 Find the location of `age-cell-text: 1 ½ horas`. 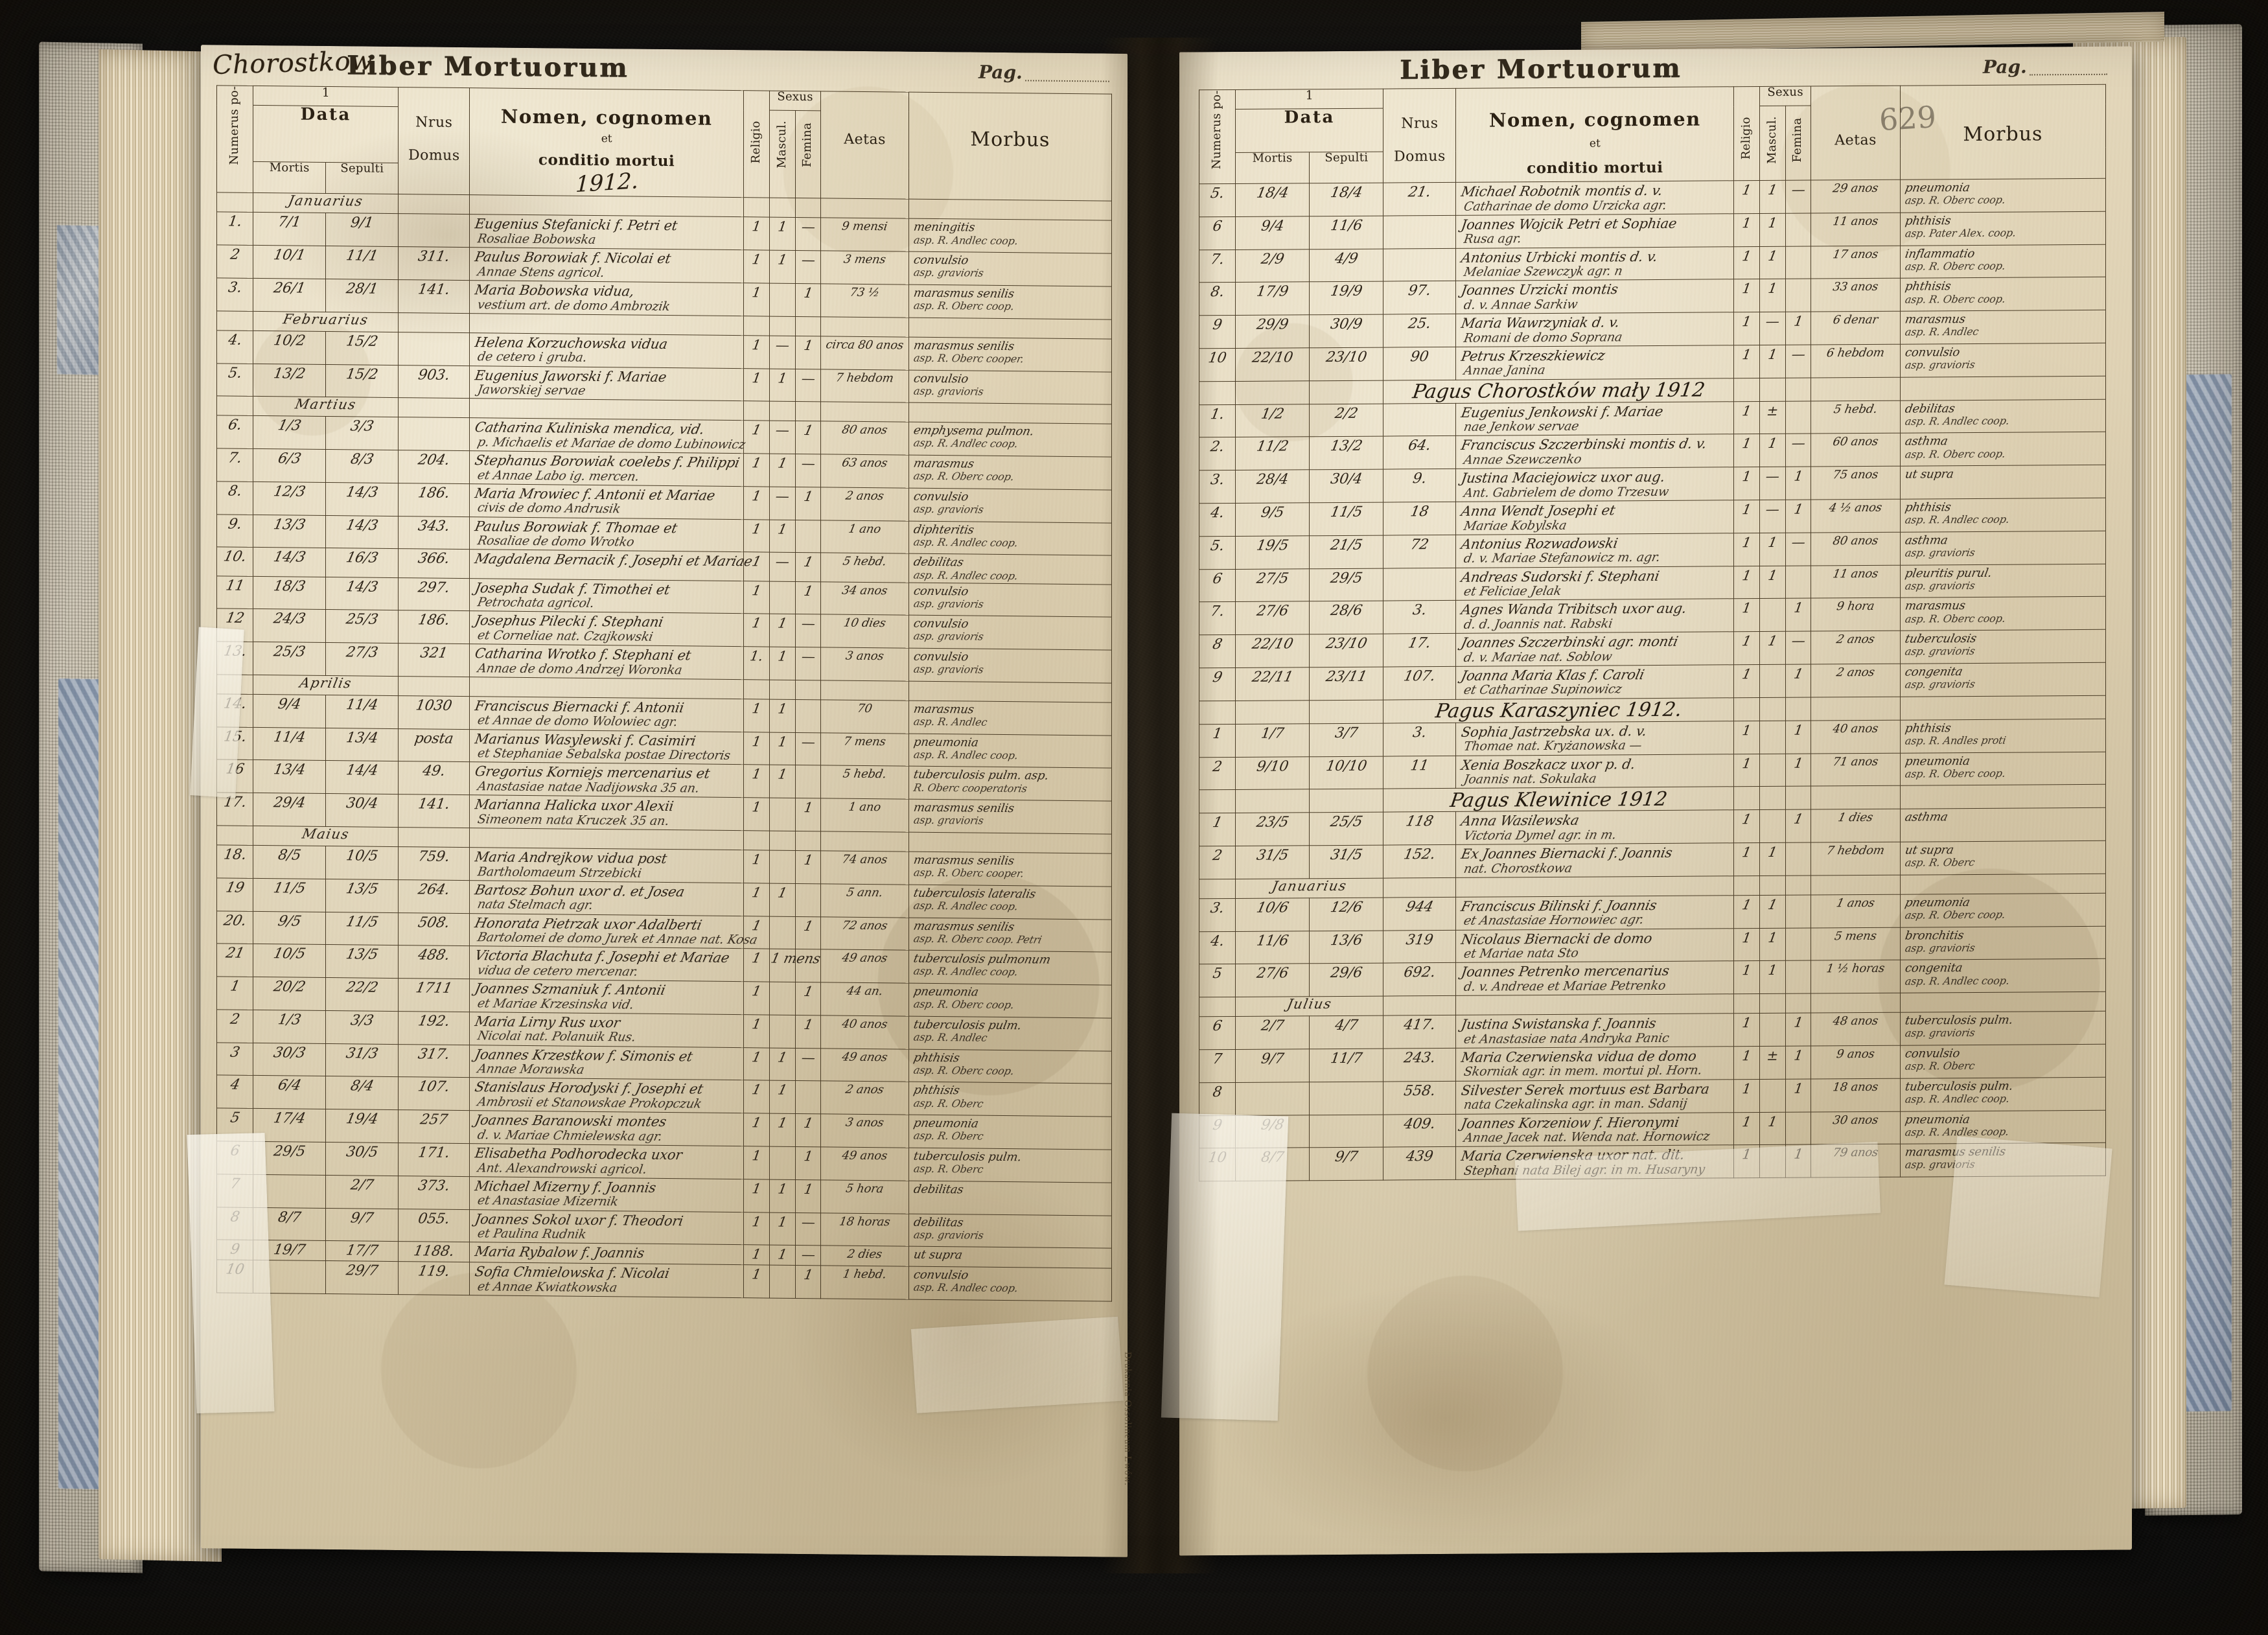

age-cell-text: 1 ½ horas is located at coordinates (1856, 969).